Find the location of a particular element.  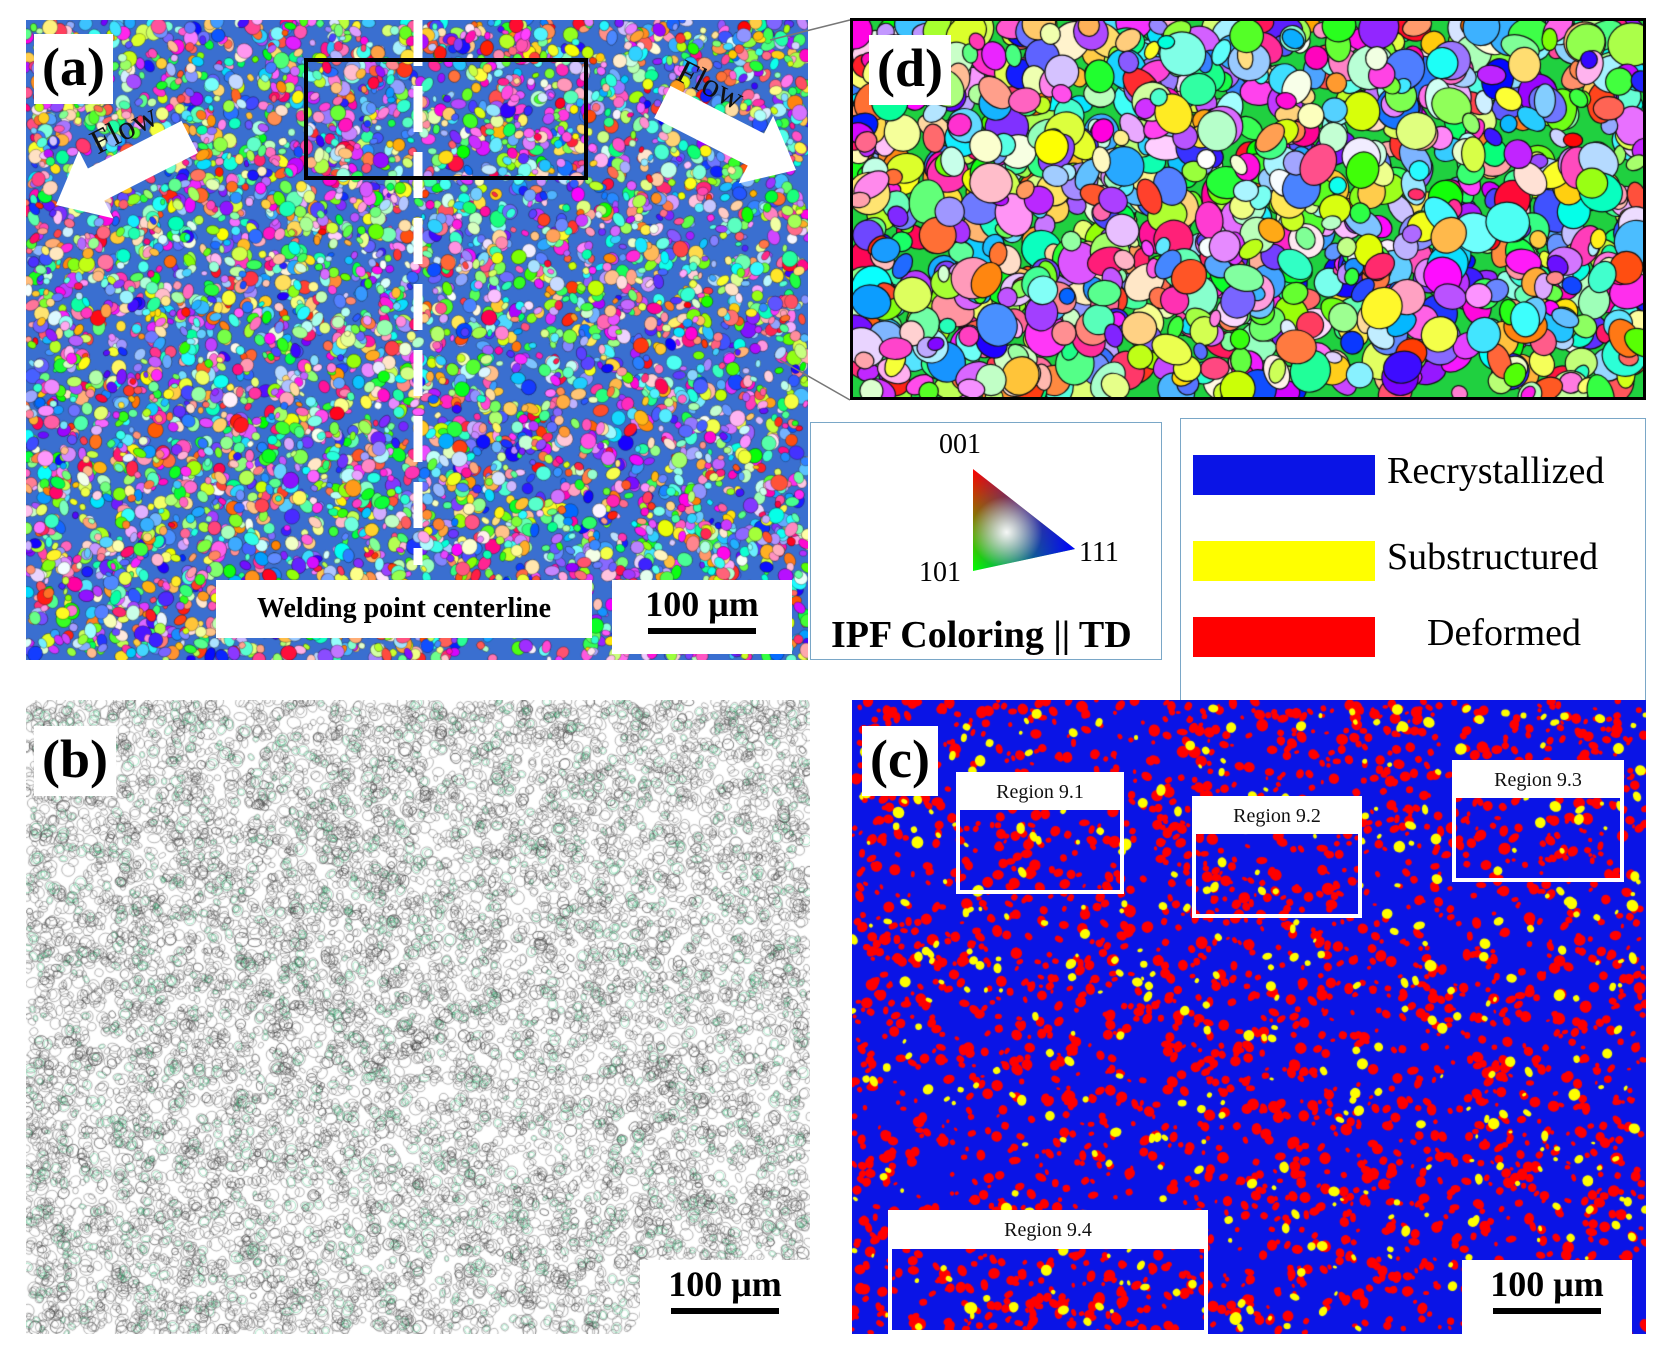

panel-b-label: (b) is located at coordinates (75, 761).